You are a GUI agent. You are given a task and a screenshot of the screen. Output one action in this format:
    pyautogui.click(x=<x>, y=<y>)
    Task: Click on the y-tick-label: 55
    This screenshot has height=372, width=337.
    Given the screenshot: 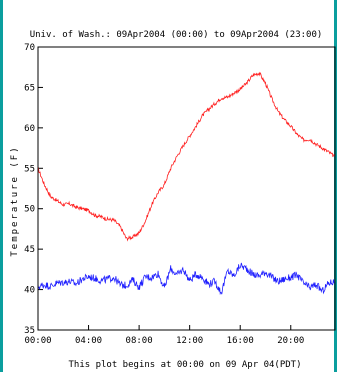 What is the action you would take?
    pyautogui.click(x=29, y=169)
    